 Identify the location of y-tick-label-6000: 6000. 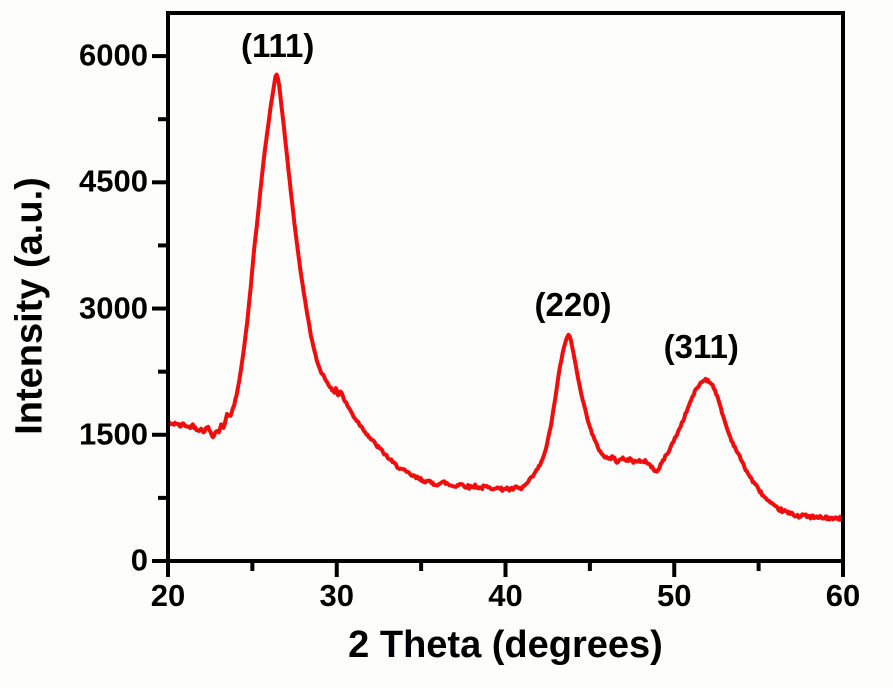
(113, 55).